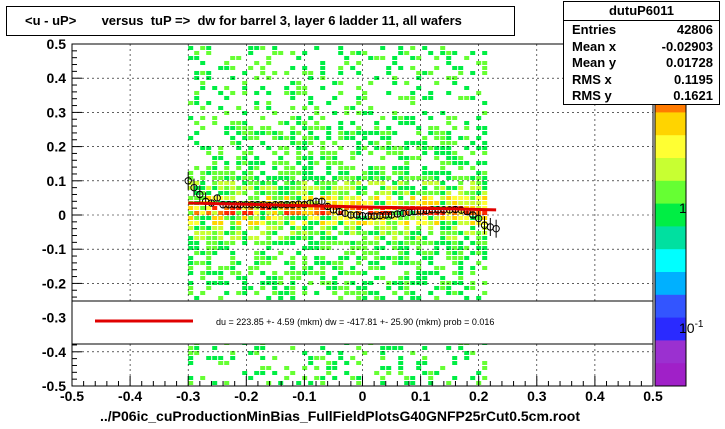 This screenshot has height=429, width=725. What do you see at coordinates (72, 396) in the screenshot?
I see `x-tick-label: -0.5` at bounding box center [72, 396].